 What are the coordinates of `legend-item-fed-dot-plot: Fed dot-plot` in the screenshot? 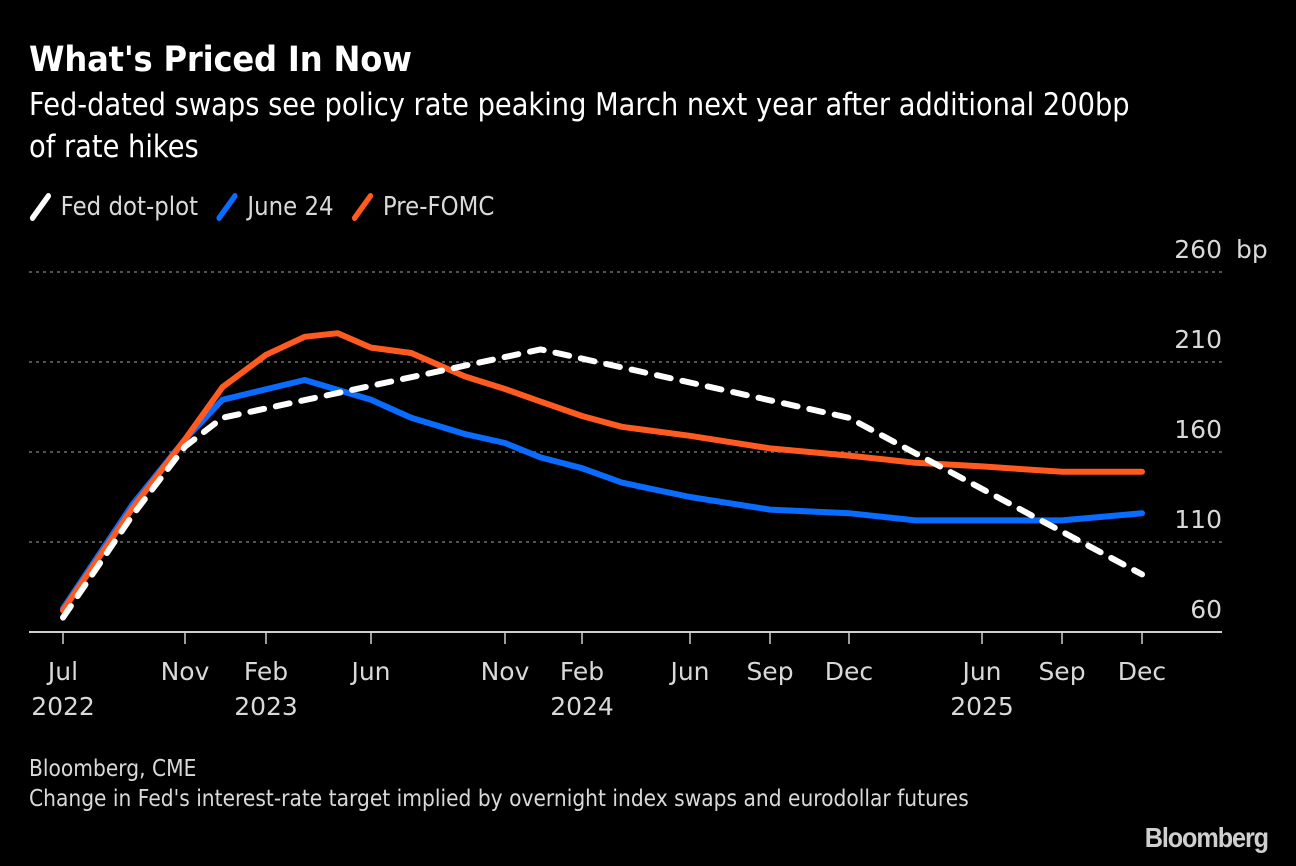 It's located at (113, 207).